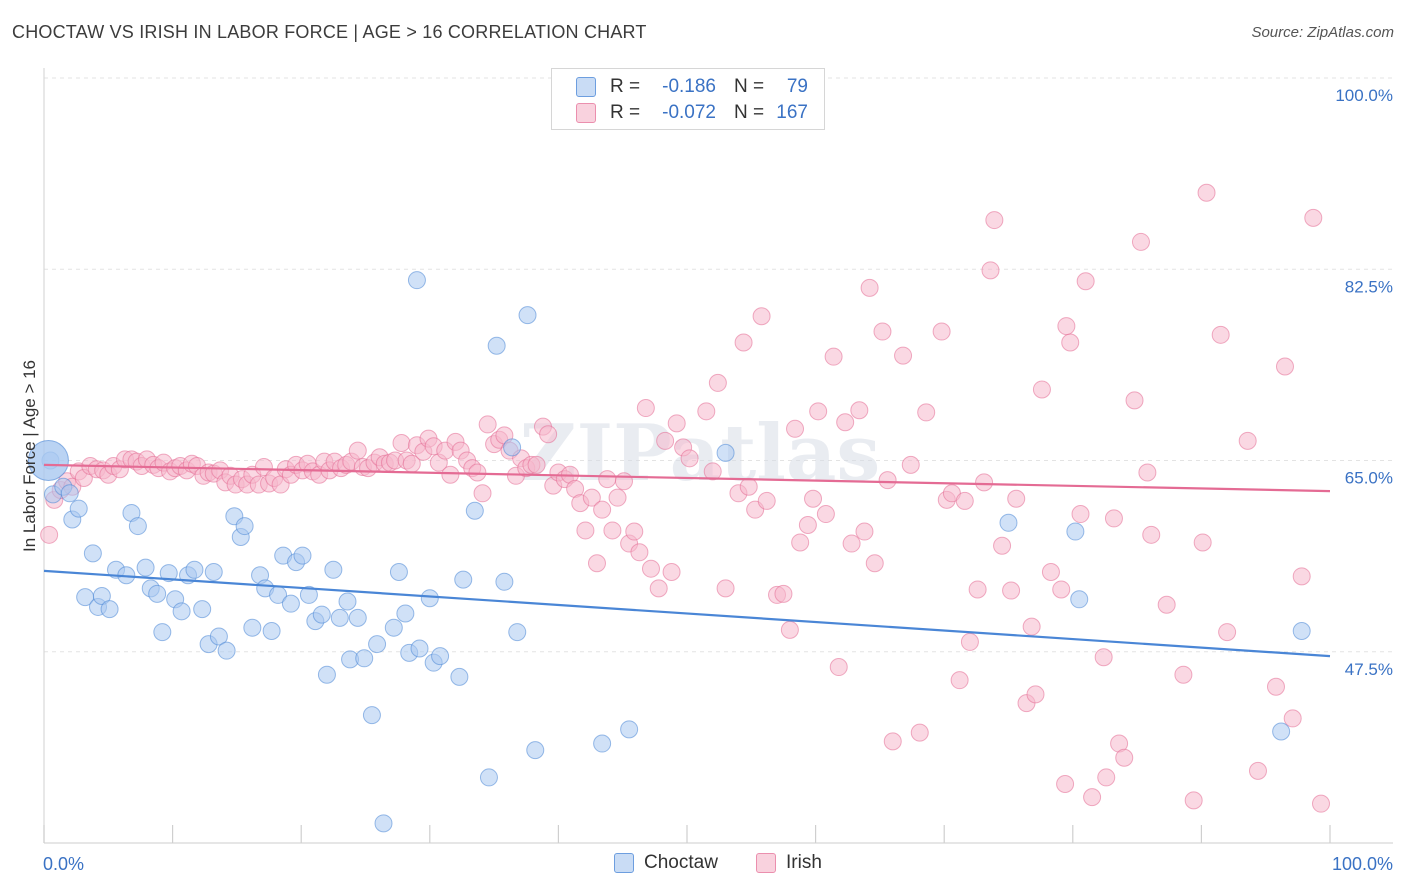  What do you see at coordinates (1364, 382) in the screenshot?
I see `y-tick-labels: 47.5% 65.0% 82.5% 100.0%` at bounding box center [1364, 382].